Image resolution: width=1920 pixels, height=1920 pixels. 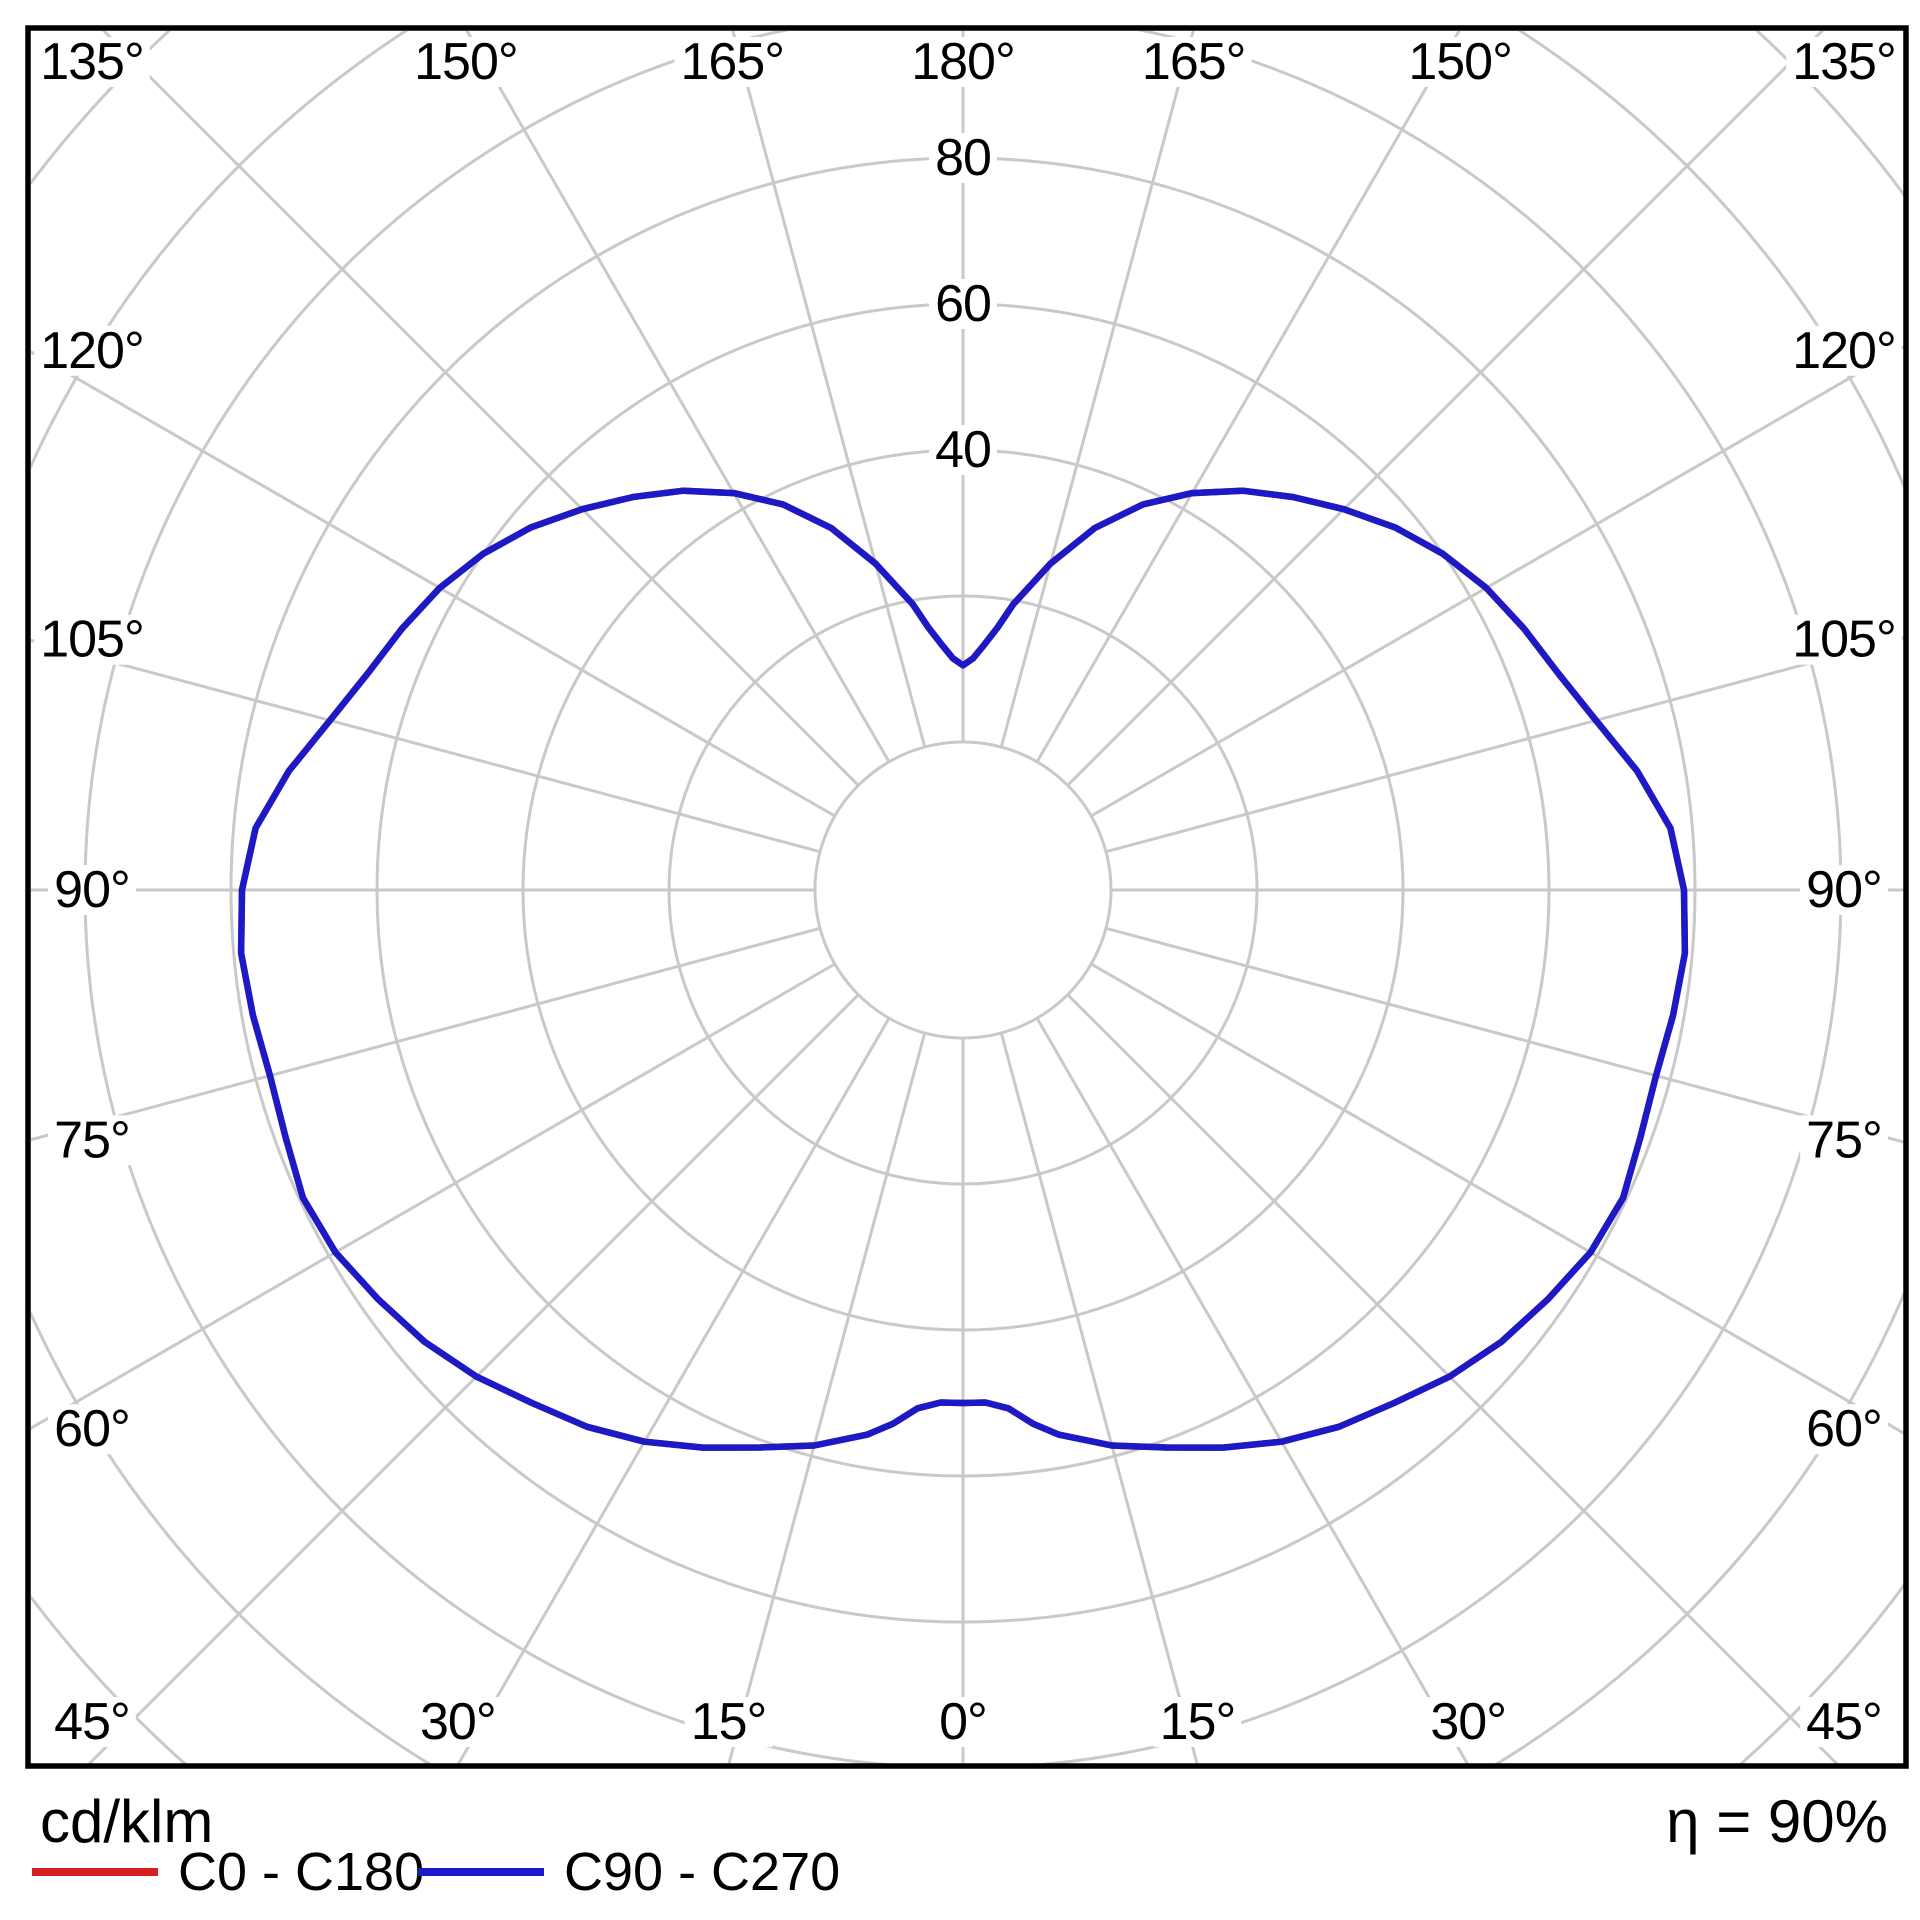 I want to click on angle-label-60-right-halo, so click(x=1844, y=1429).